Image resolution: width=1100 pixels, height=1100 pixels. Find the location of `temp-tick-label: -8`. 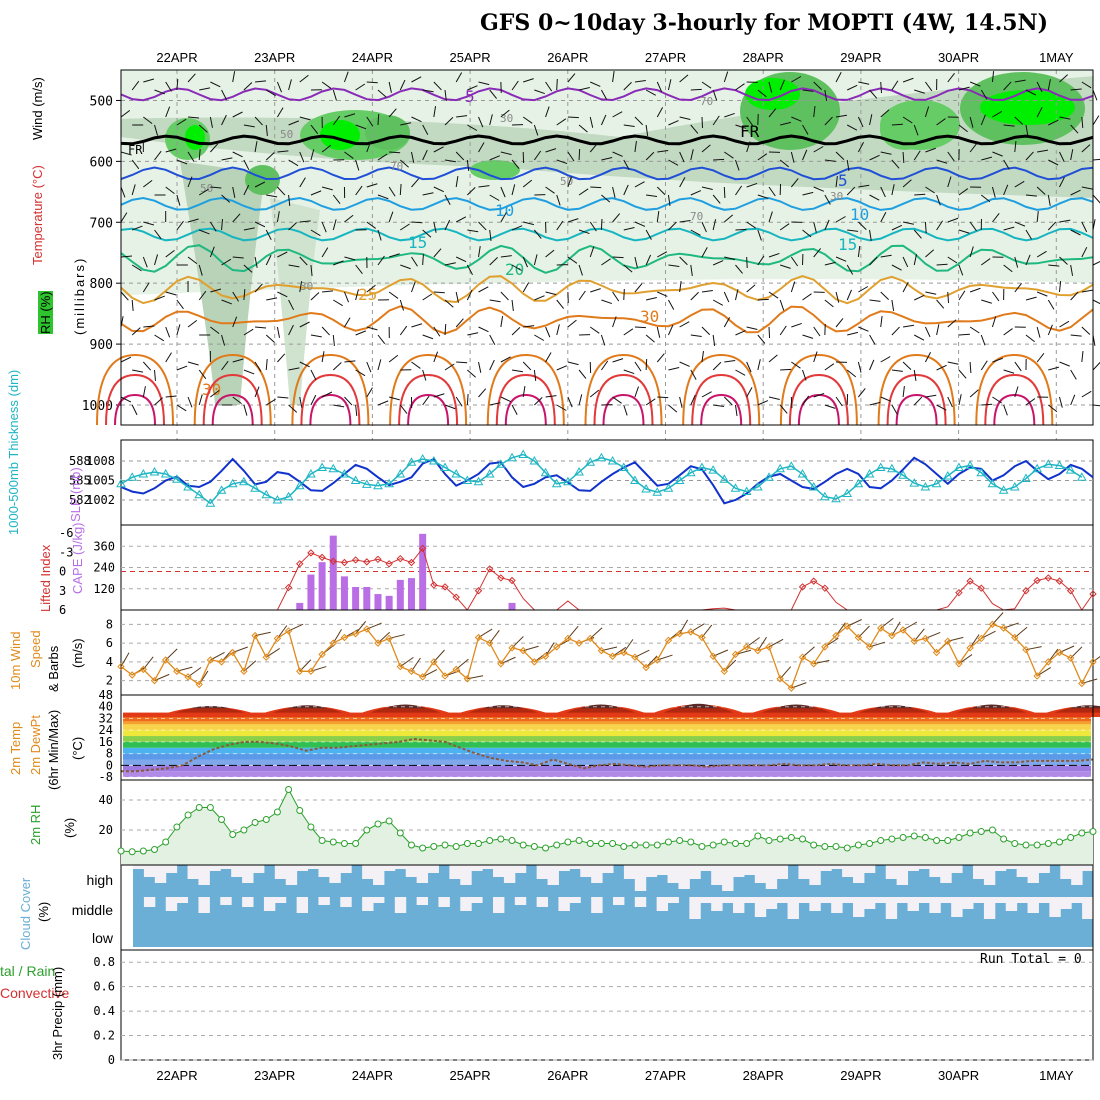

temp-tick-label: -8 is located at coordinates (106, 777).